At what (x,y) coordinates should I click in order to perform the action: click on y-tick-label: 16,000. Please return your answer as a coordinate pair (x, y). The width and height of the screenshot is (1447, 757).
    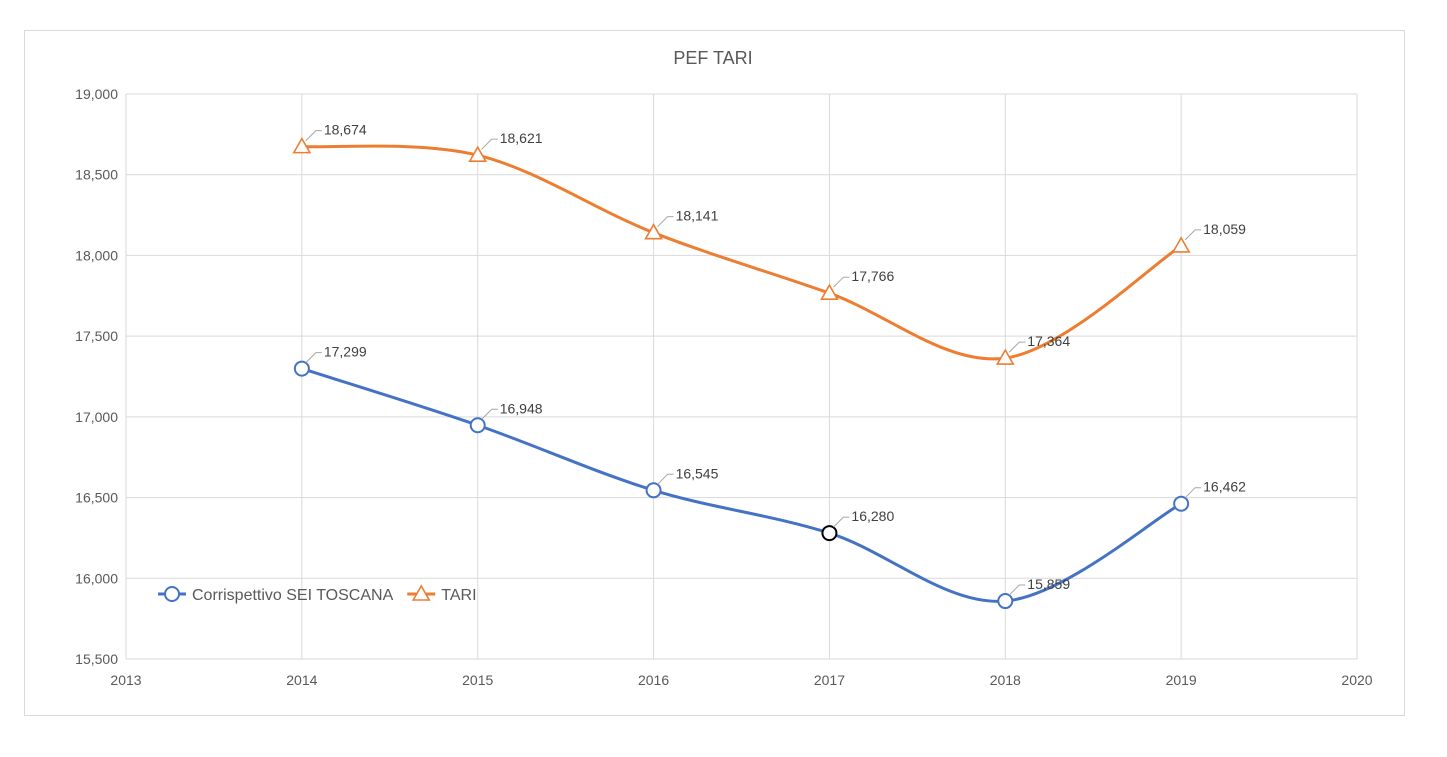
    Looking at the image, I should click on (96, 578).